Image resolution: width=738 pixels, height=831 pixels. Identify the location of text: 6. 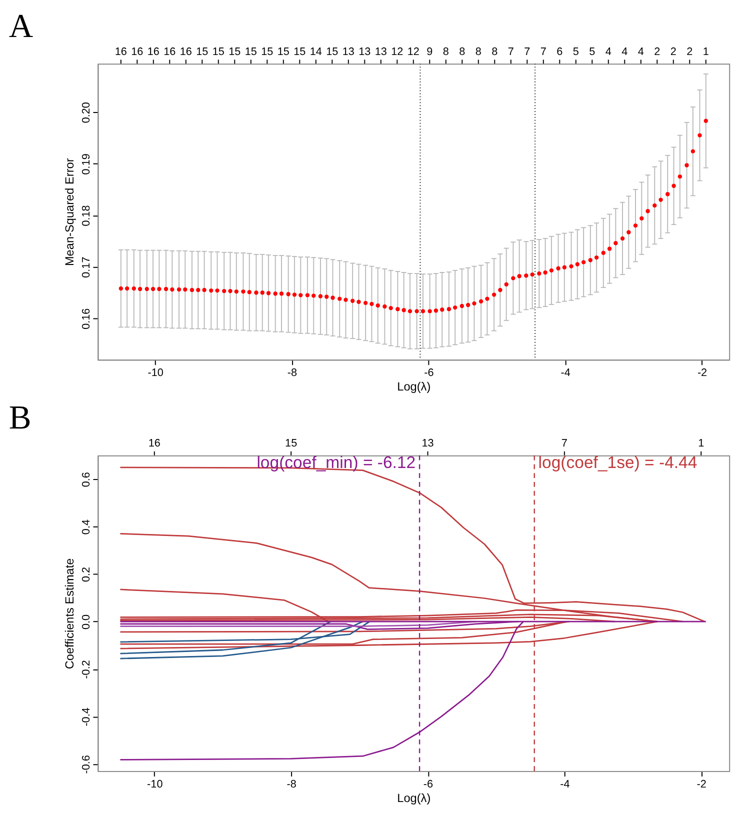
(559, 52).